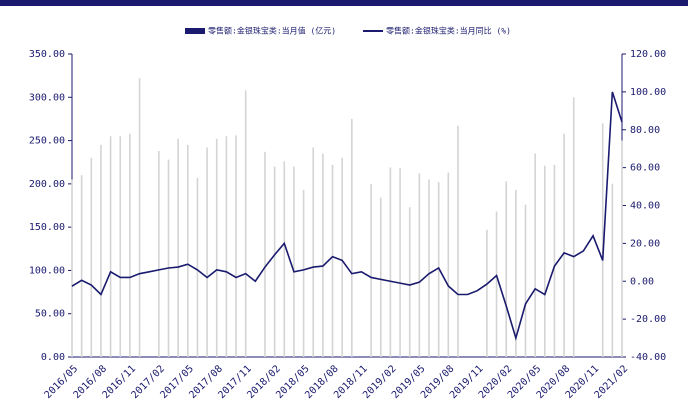 This screenshot has width=688, height=405. I want to click on legend-label: 零售额:金银珠宝类:当月同比 (%), so click(448, 31).